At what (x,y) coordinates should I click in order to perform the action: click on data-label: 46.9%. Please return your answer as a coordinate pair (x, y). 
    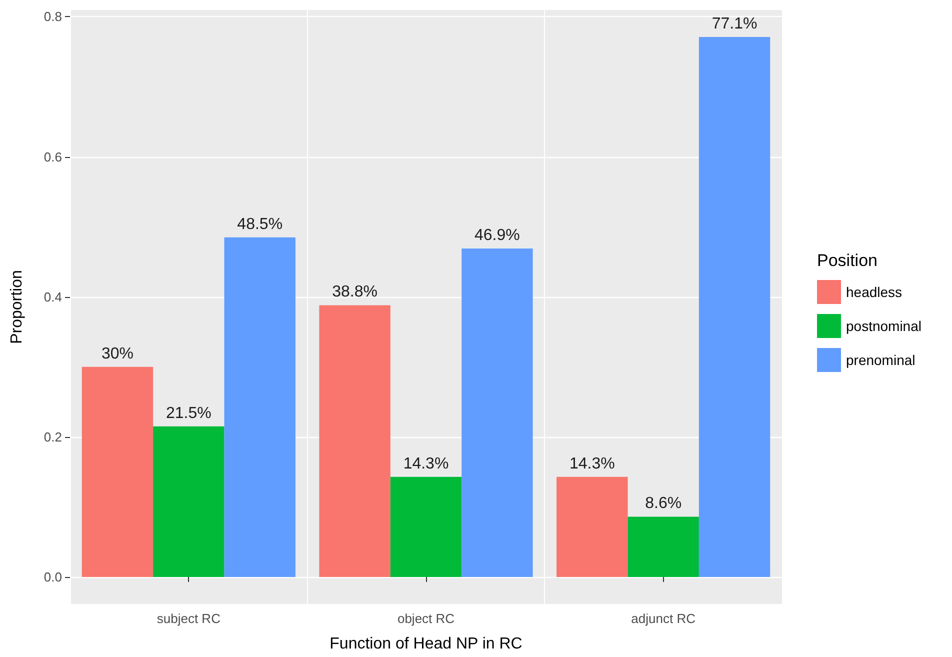
    Looking at the image, I should click on (497, 235).